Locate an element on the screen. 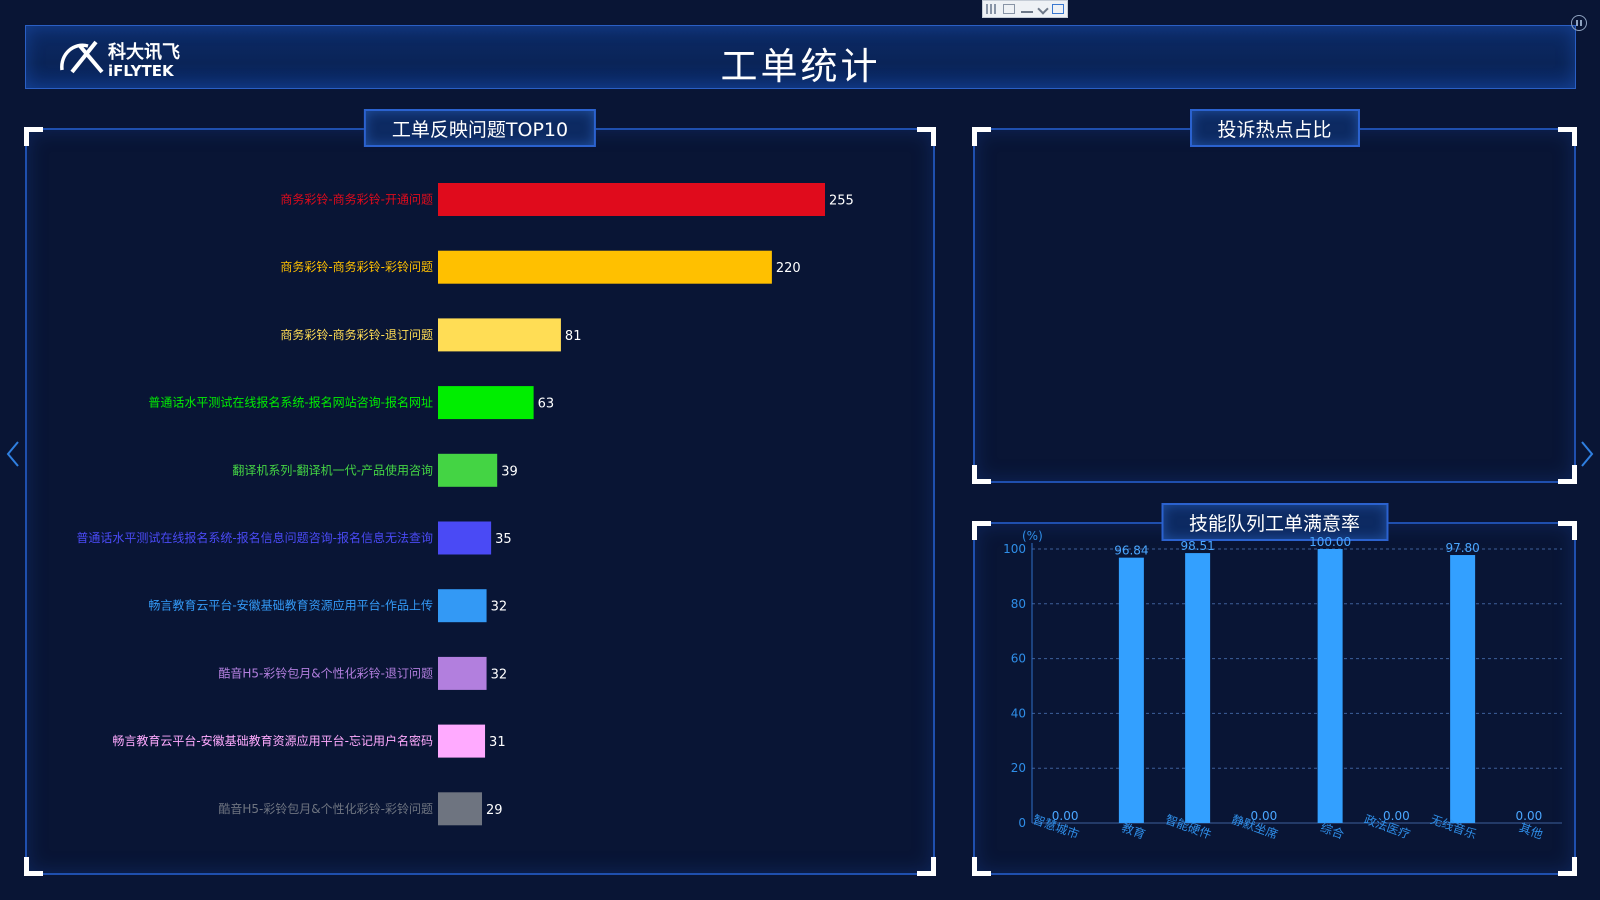 This screenshot has height=900, width=1600. value-label: 31 is located at coordinates (497, 742).